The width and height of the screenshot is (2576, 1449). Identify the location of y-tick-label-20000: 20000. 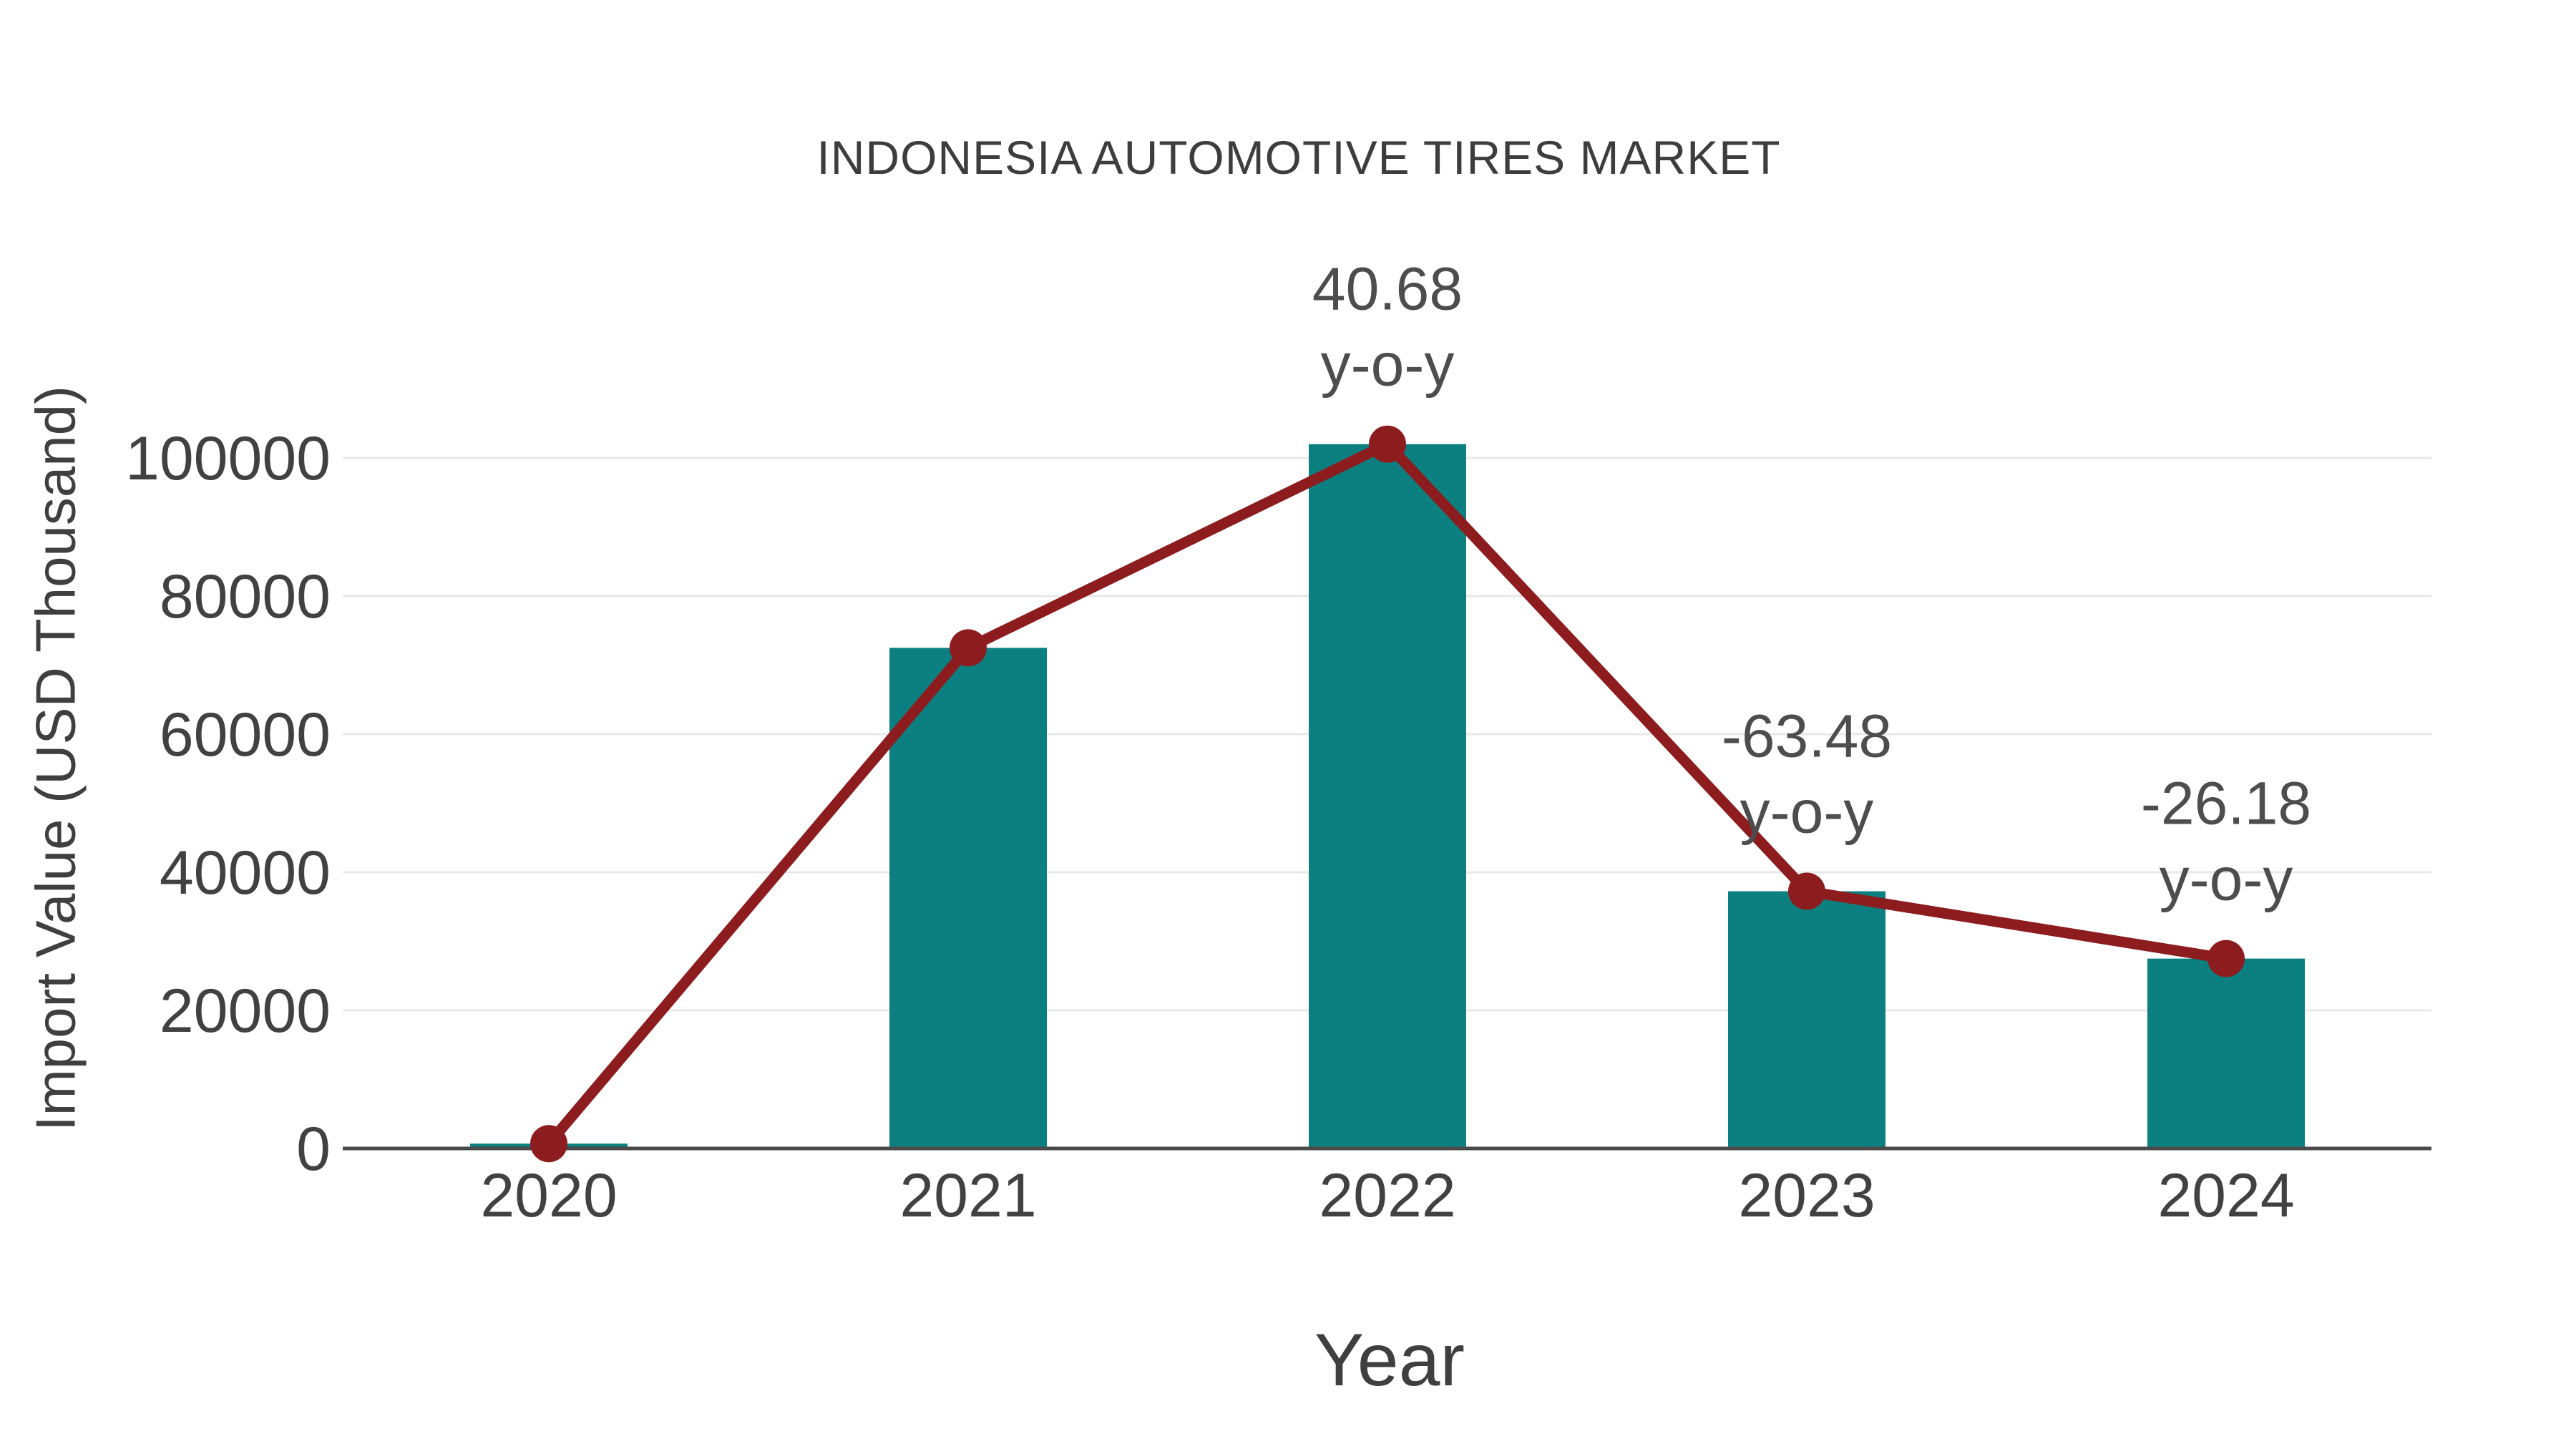
(245, 1011).